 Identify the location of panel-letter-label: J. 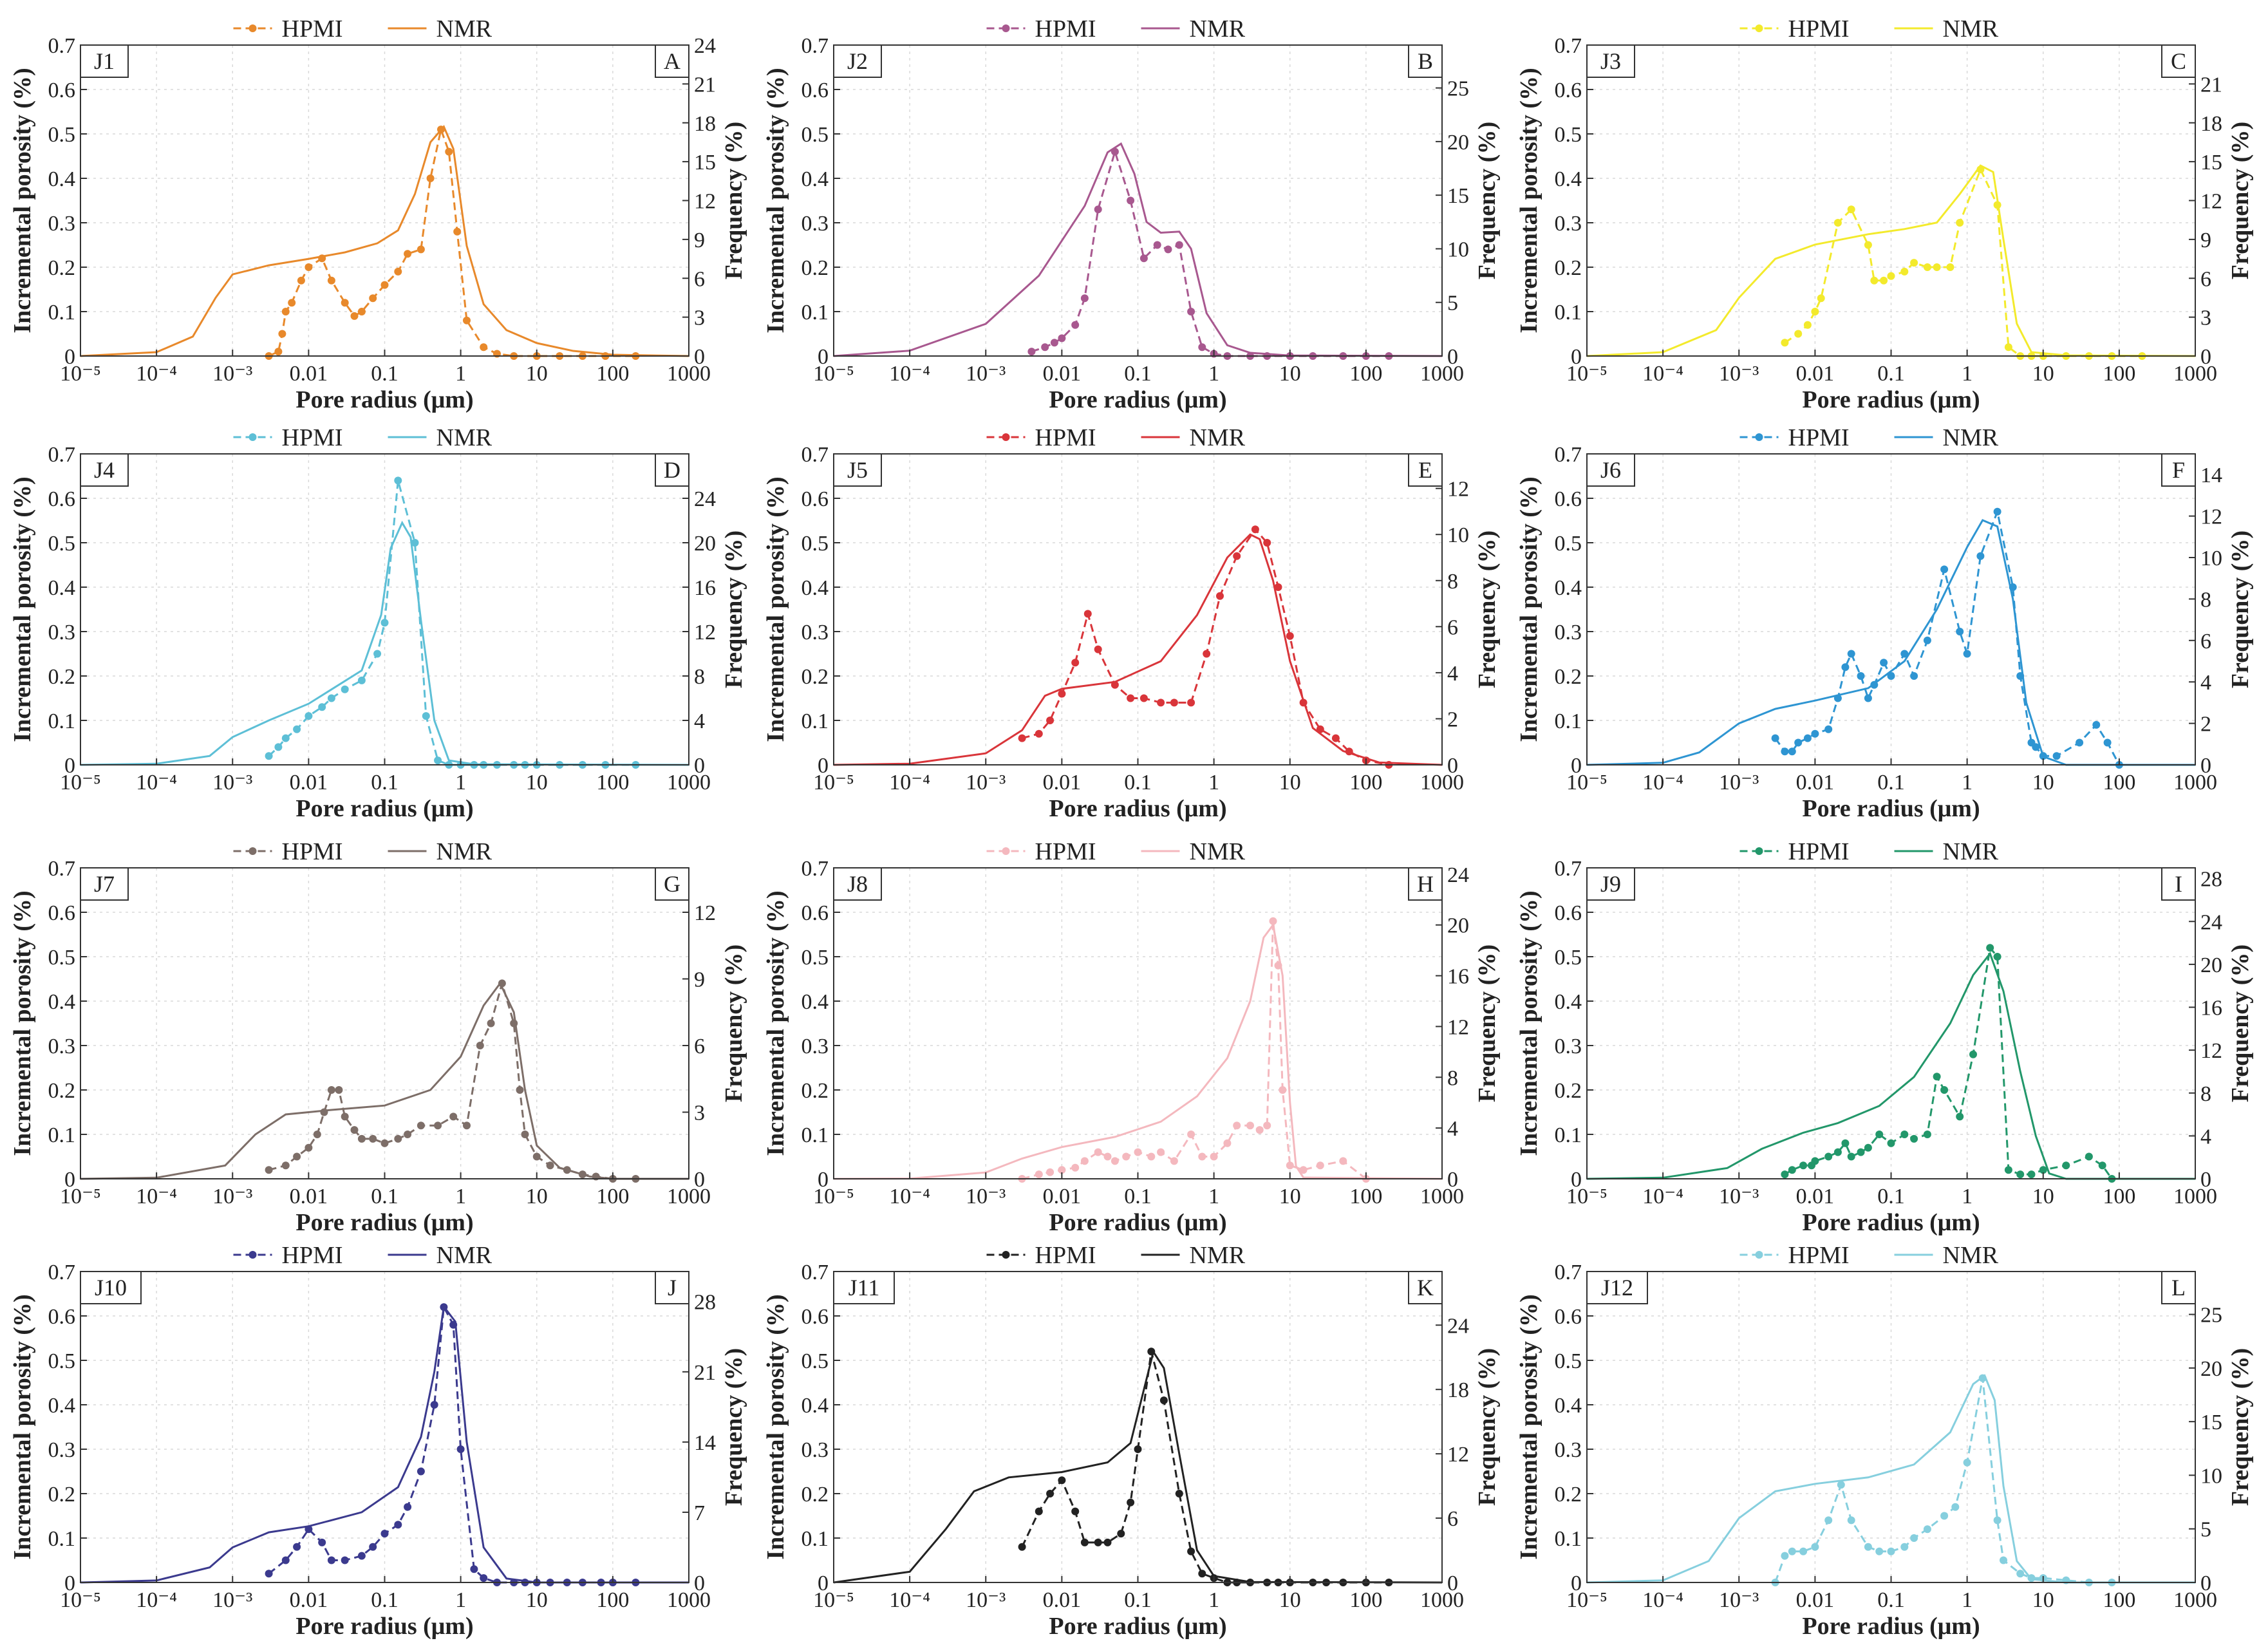
(673, 1287).